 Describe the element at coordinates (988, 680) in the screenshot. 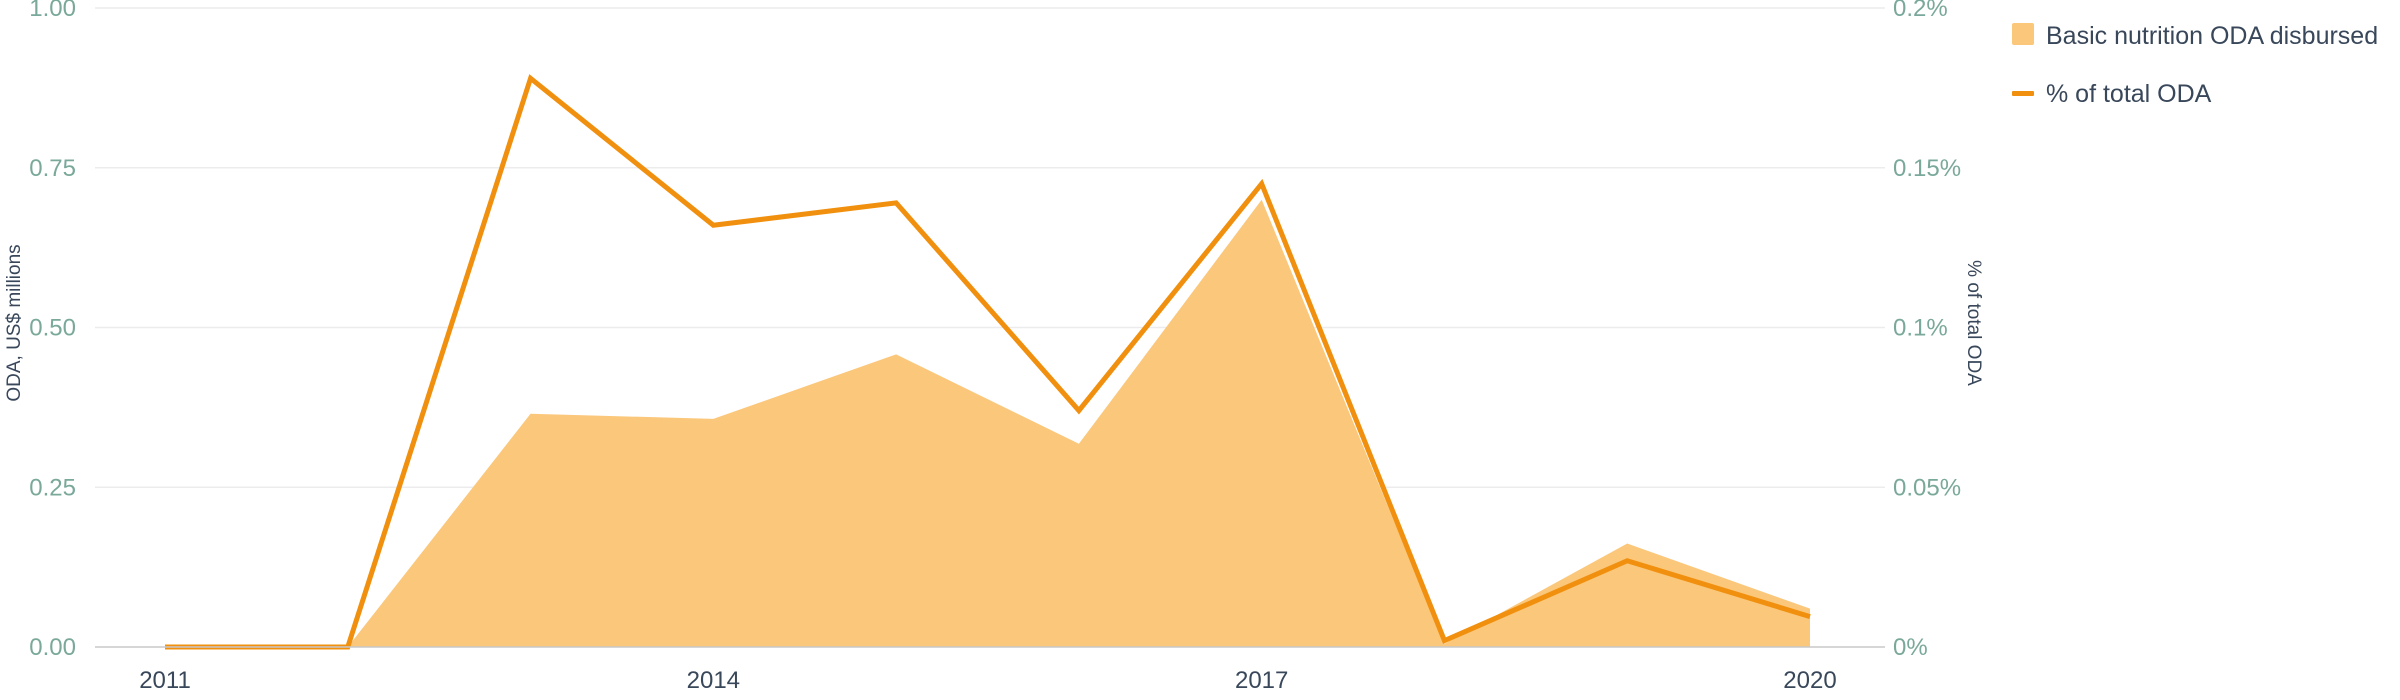

I see `x-axis-ticks: 2011 2014 2017 2020` at that location.